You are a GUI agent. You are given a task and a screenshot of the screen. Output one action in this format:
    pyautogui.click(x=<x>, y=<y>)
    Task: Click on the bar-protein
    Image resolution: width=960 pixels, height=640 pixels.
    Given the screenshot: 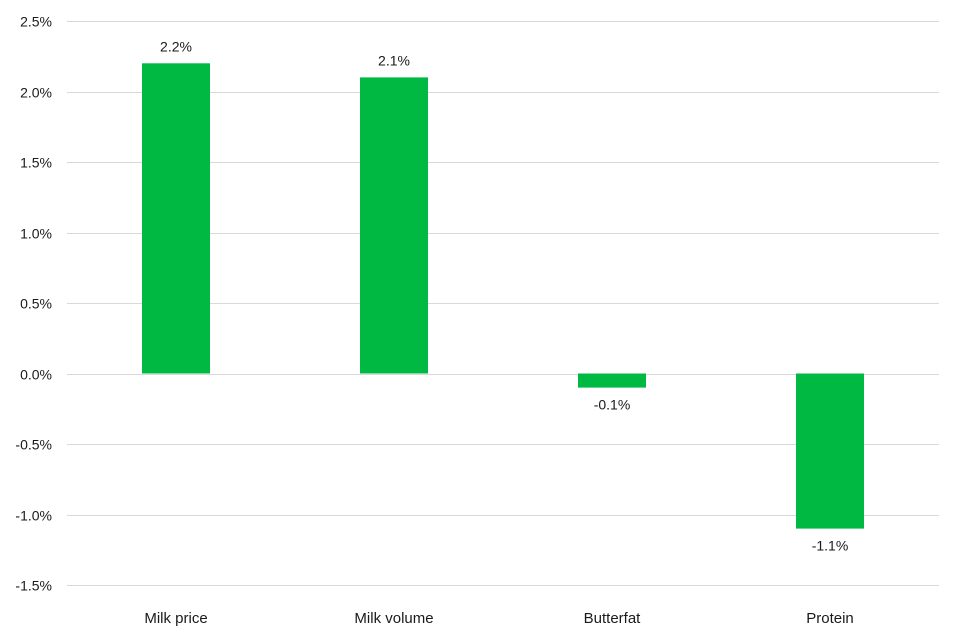 What is the action you would take?
    pyautogui.click(x=830, y=451)
    